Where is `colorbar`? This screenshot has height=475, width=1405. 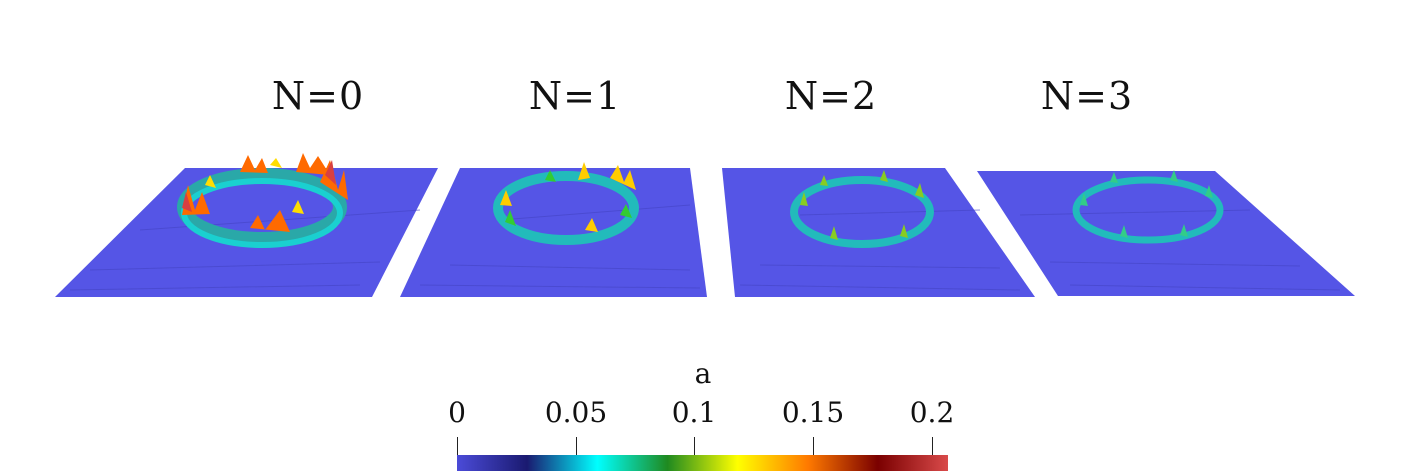 colorbar is located at coordinates (702, 463).